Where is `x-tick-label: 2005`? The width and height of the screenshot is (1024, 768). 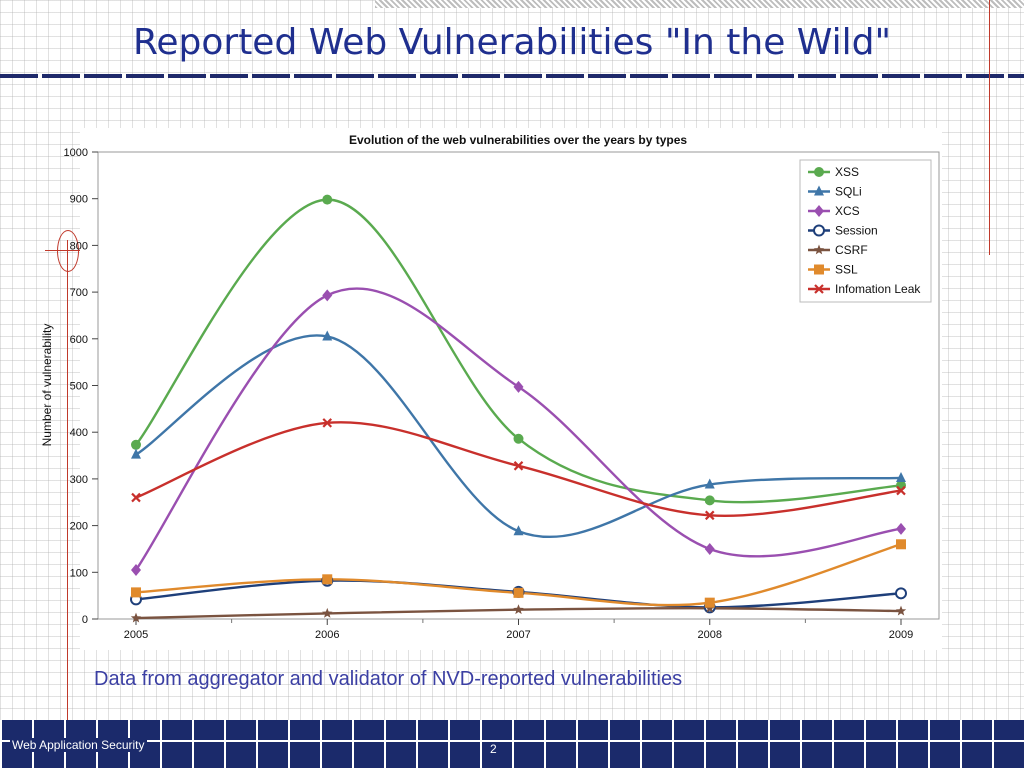
x-tick-label: 2005 is located at coordinates (136, 635).